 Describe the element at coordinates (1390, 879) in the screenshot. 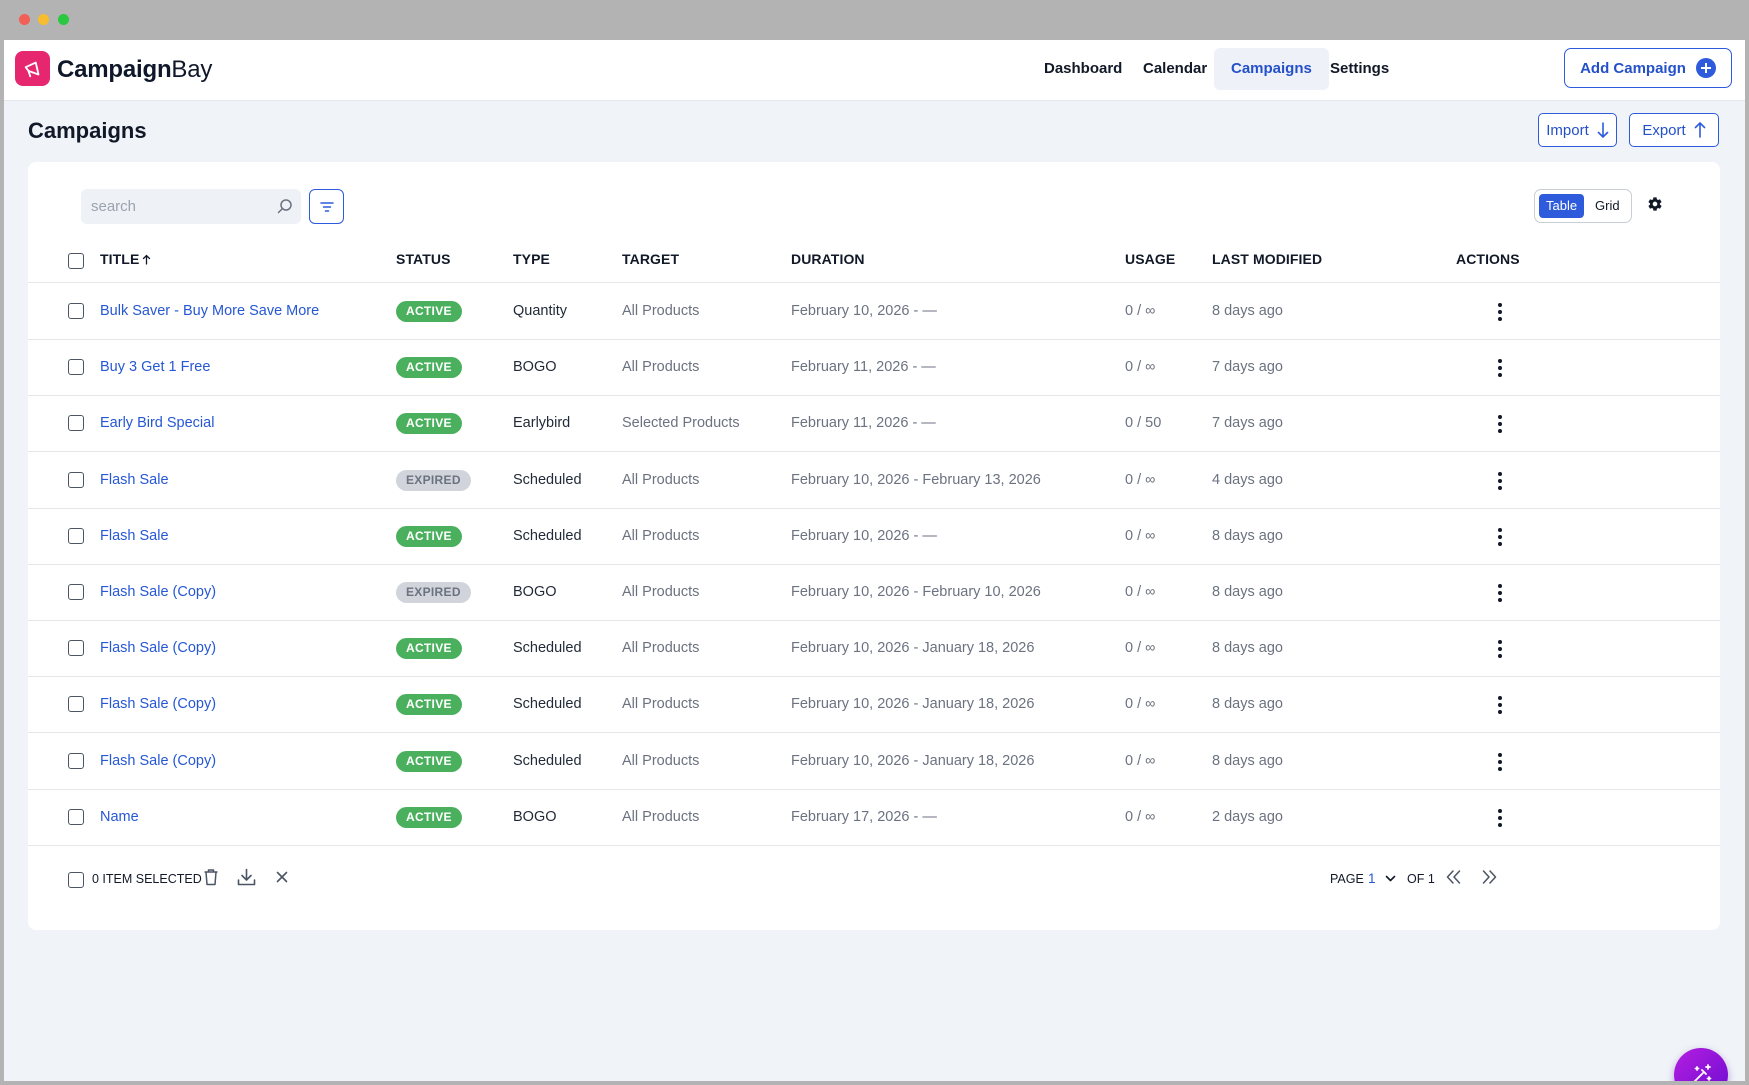

I see `chevron-down-icon` at that location.